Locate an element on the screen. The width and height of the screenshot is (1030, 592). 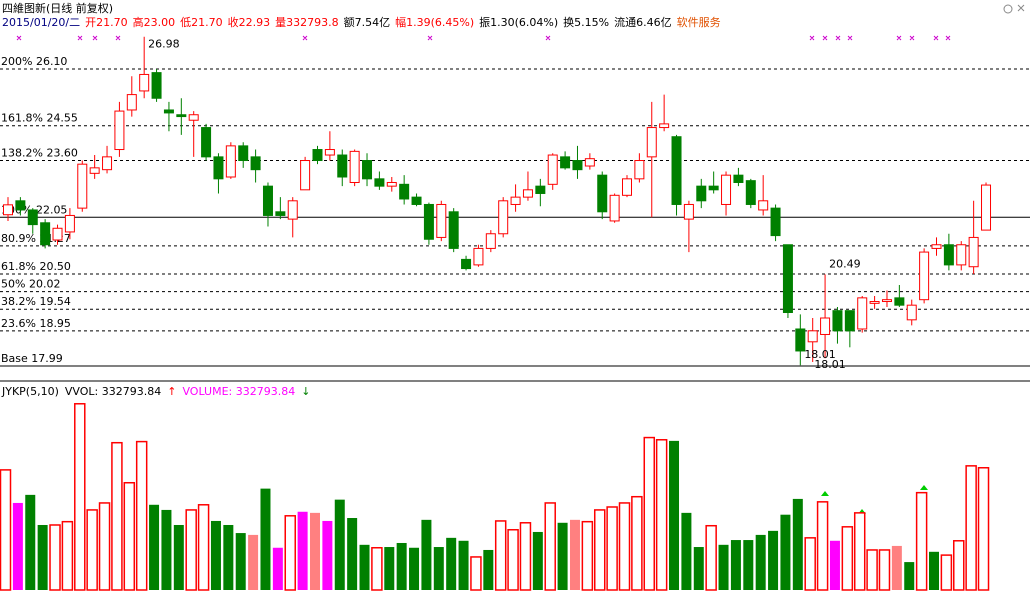
info-item: 高23.00 is located at coordinates (154, 22).